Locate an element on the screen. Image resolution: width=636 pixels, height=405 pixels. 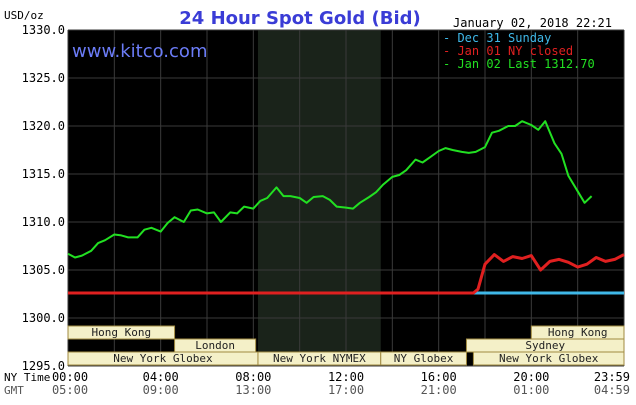
session-label: Sydney is located at coordinates (545, 345).